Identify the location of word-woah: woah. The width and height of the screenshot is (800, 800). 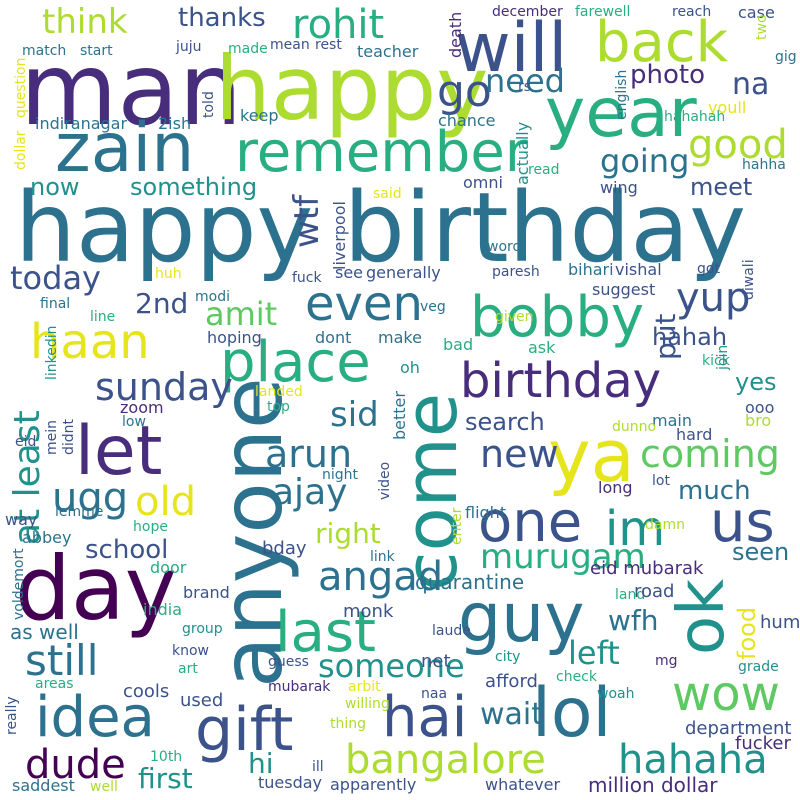
(616, 694).